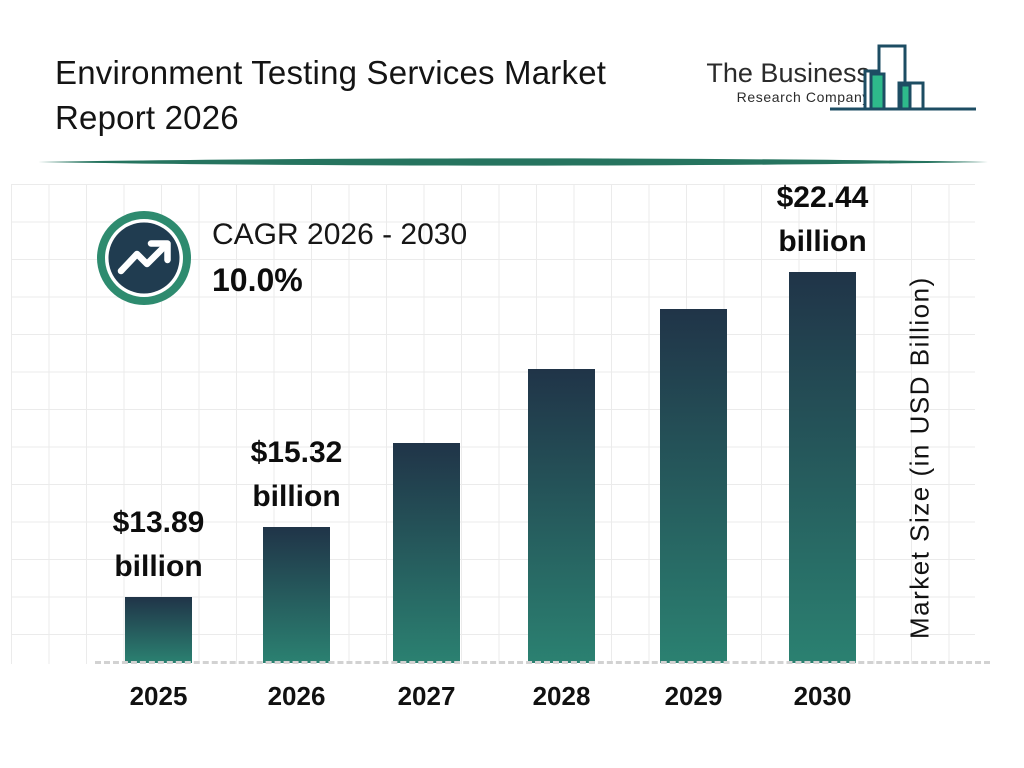 This screenshot has height=768, width=1024. What do you see at coordinates (158, 696) in the screenshot?
I see `x-axis-label-2025: 2025` at bounding box center [158, 696].